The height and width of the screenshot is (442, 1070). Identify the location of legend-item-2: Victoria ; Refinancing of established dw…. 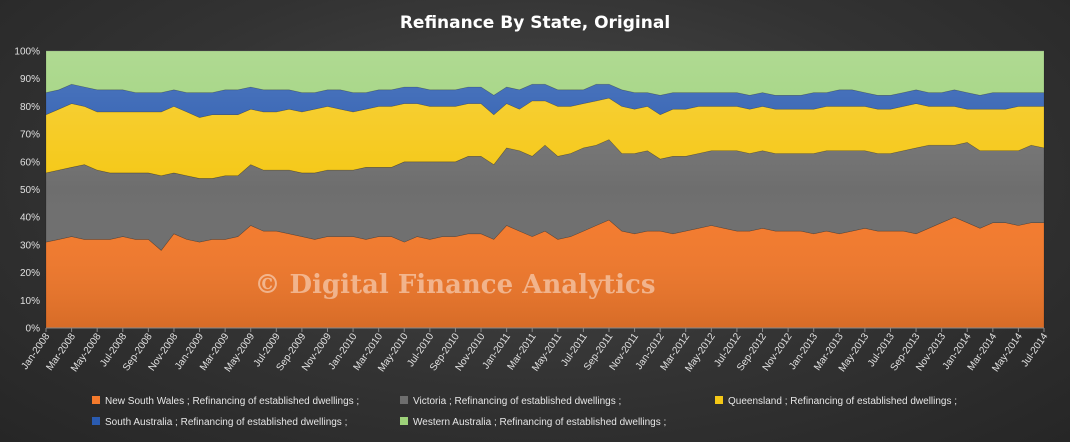
(510, 401).